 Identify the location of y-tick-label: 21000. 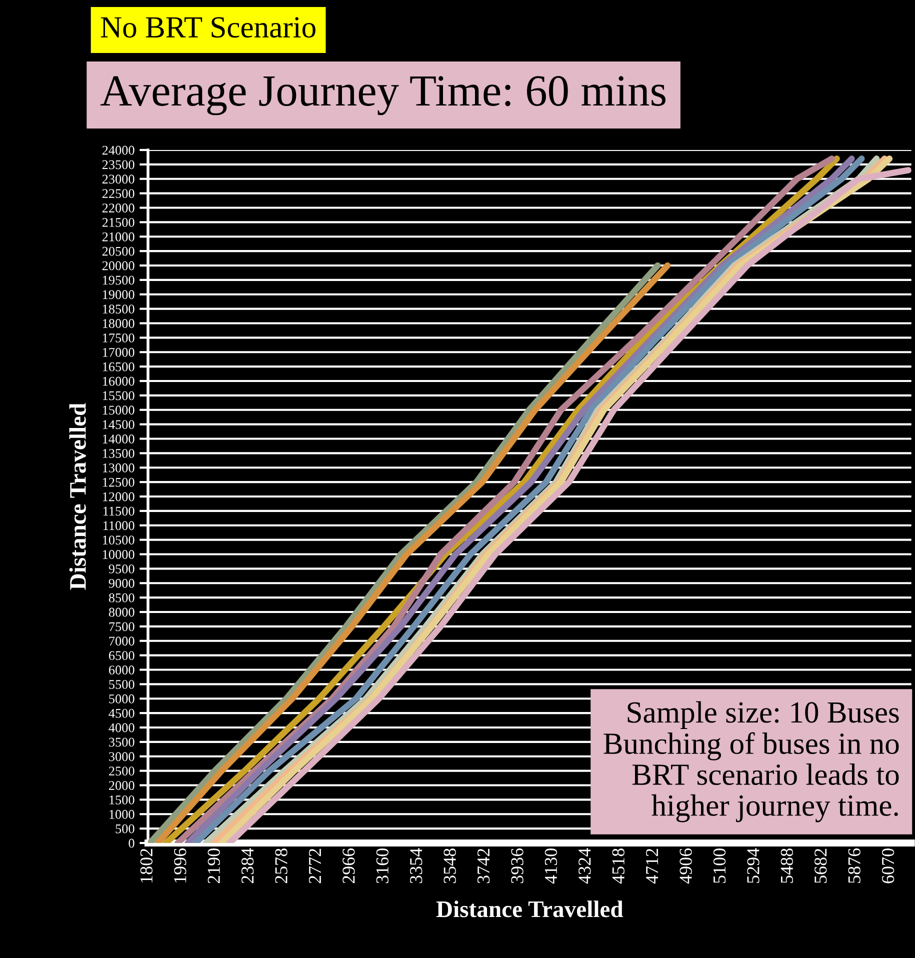
(118, 237).